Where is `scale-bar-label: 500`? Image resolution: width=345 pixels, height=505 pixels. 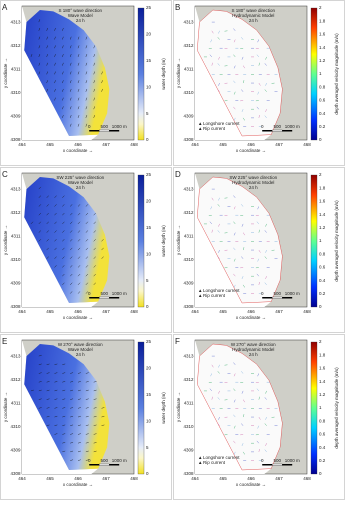 scale-bar-label: 500 is located at coordinates (104, 126).